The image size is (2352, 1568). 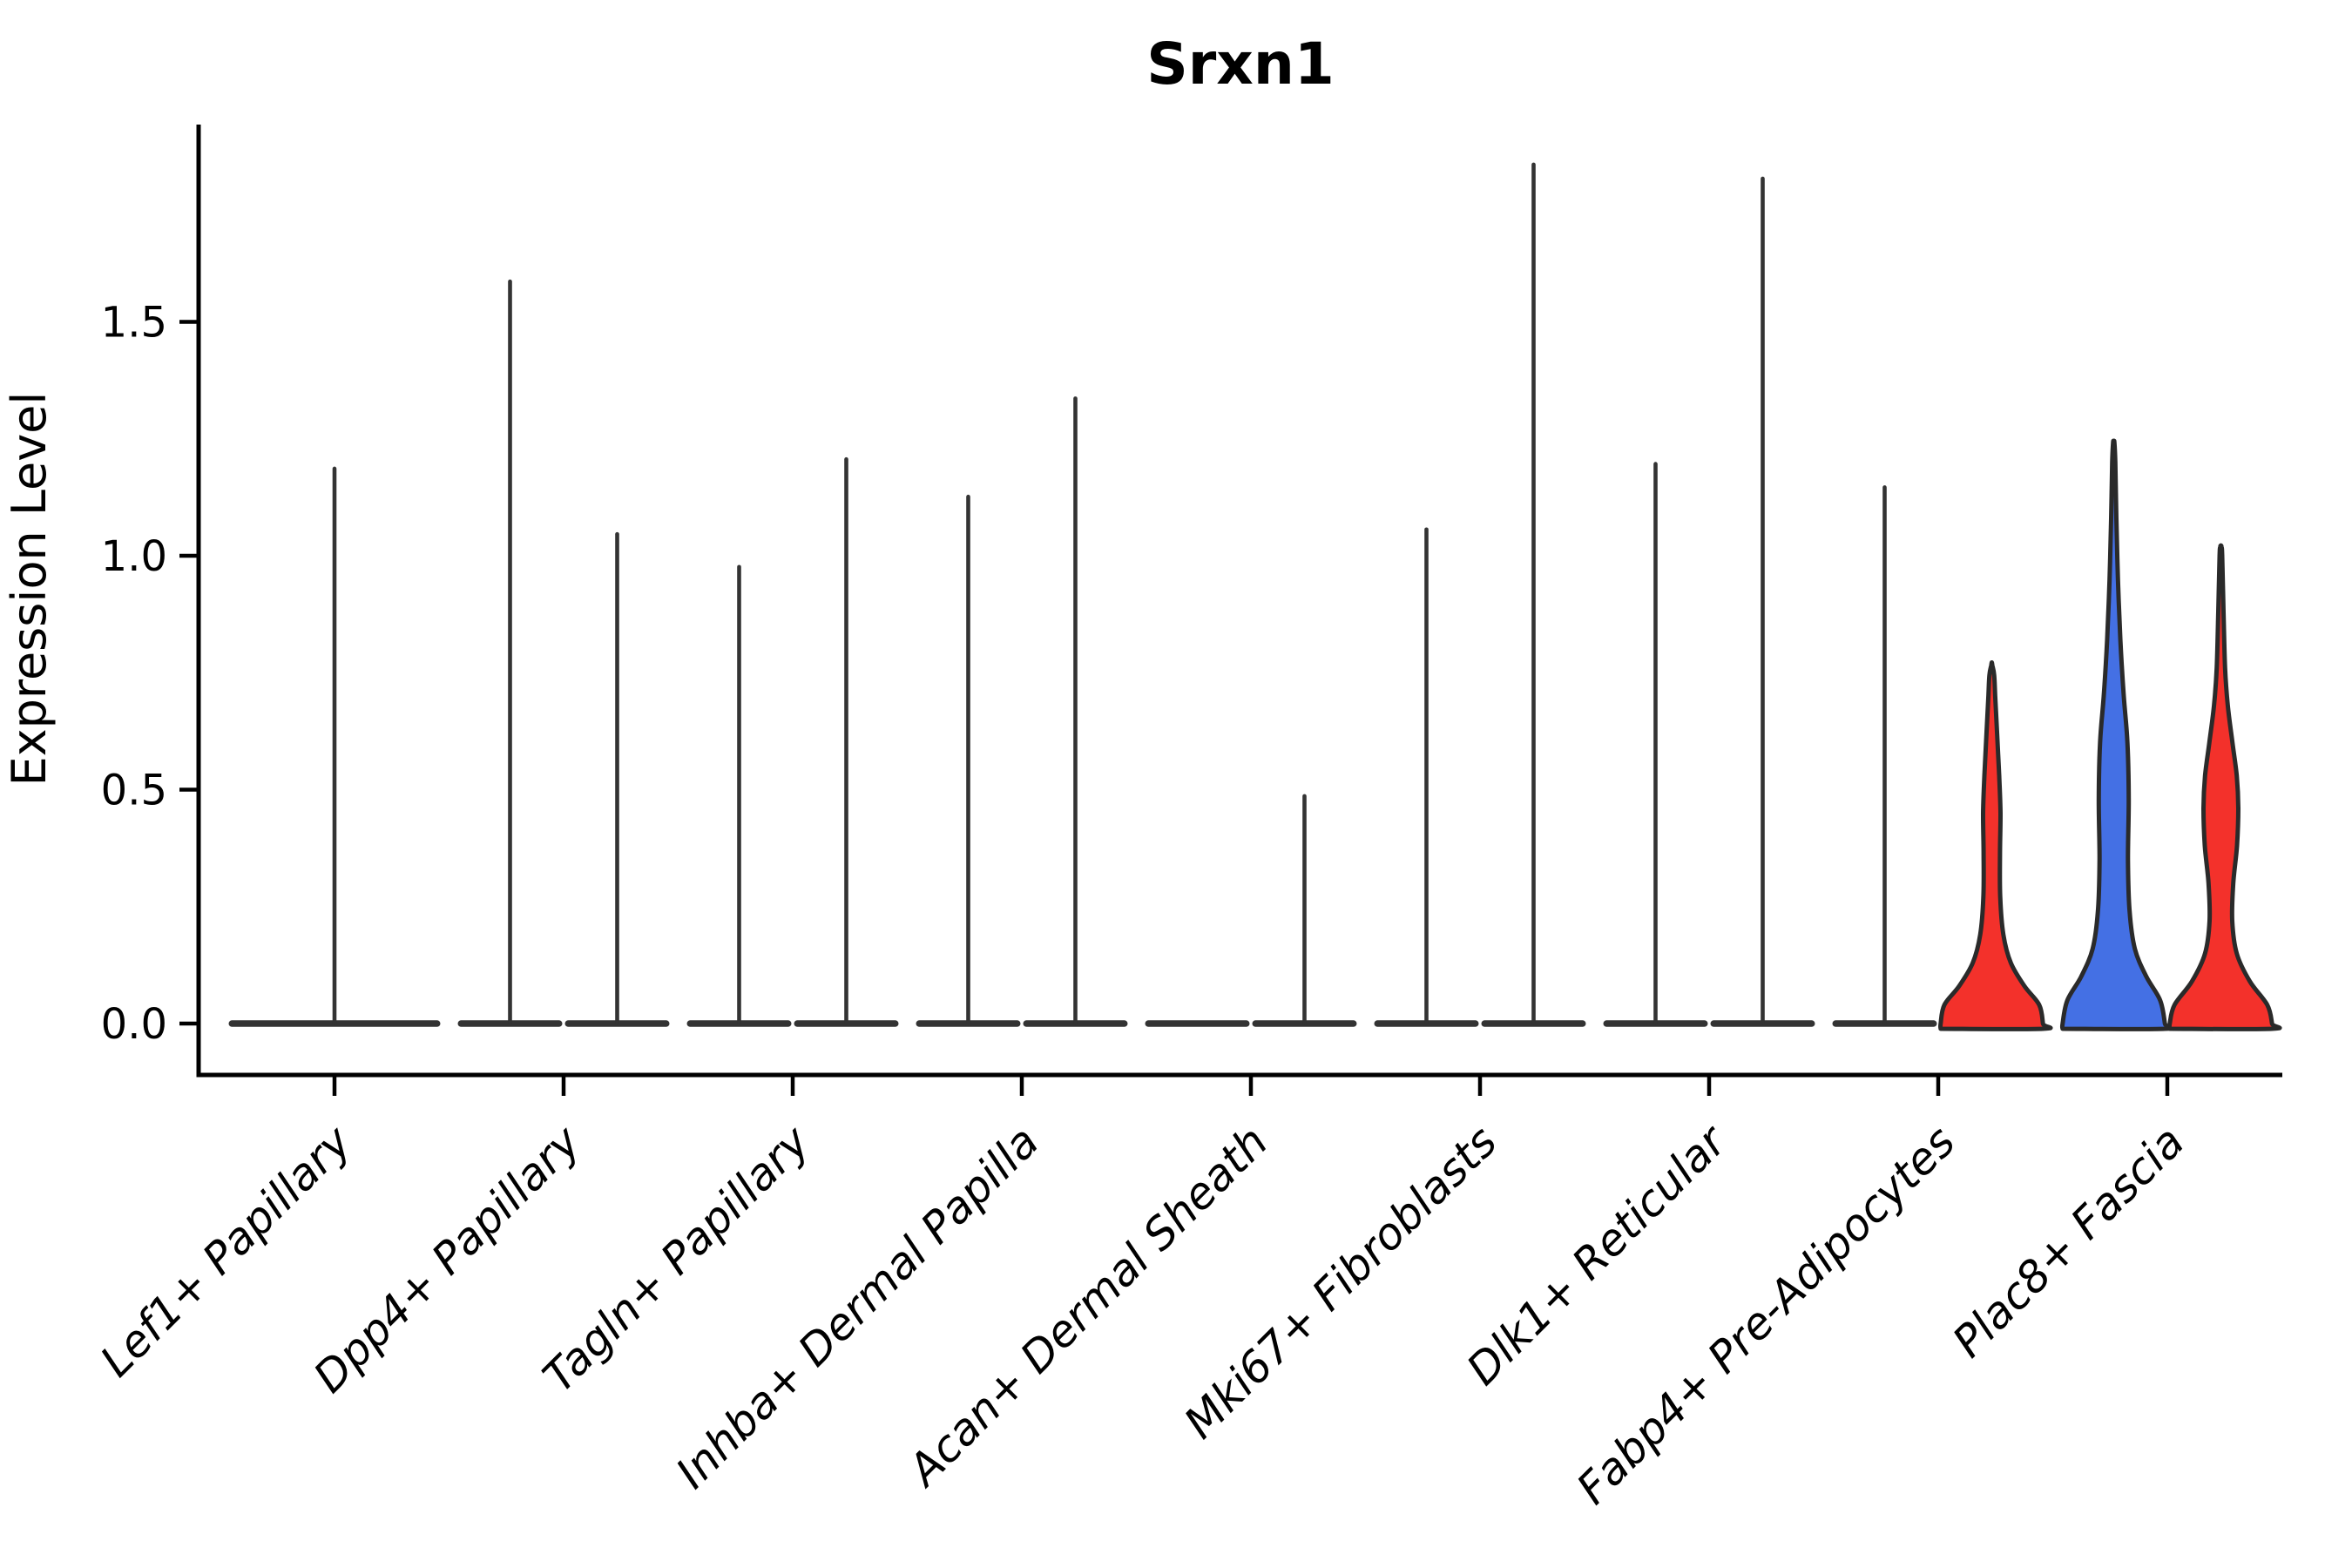 I want to click on y-axis-label: Expression Level, so click(x=29, y=589).